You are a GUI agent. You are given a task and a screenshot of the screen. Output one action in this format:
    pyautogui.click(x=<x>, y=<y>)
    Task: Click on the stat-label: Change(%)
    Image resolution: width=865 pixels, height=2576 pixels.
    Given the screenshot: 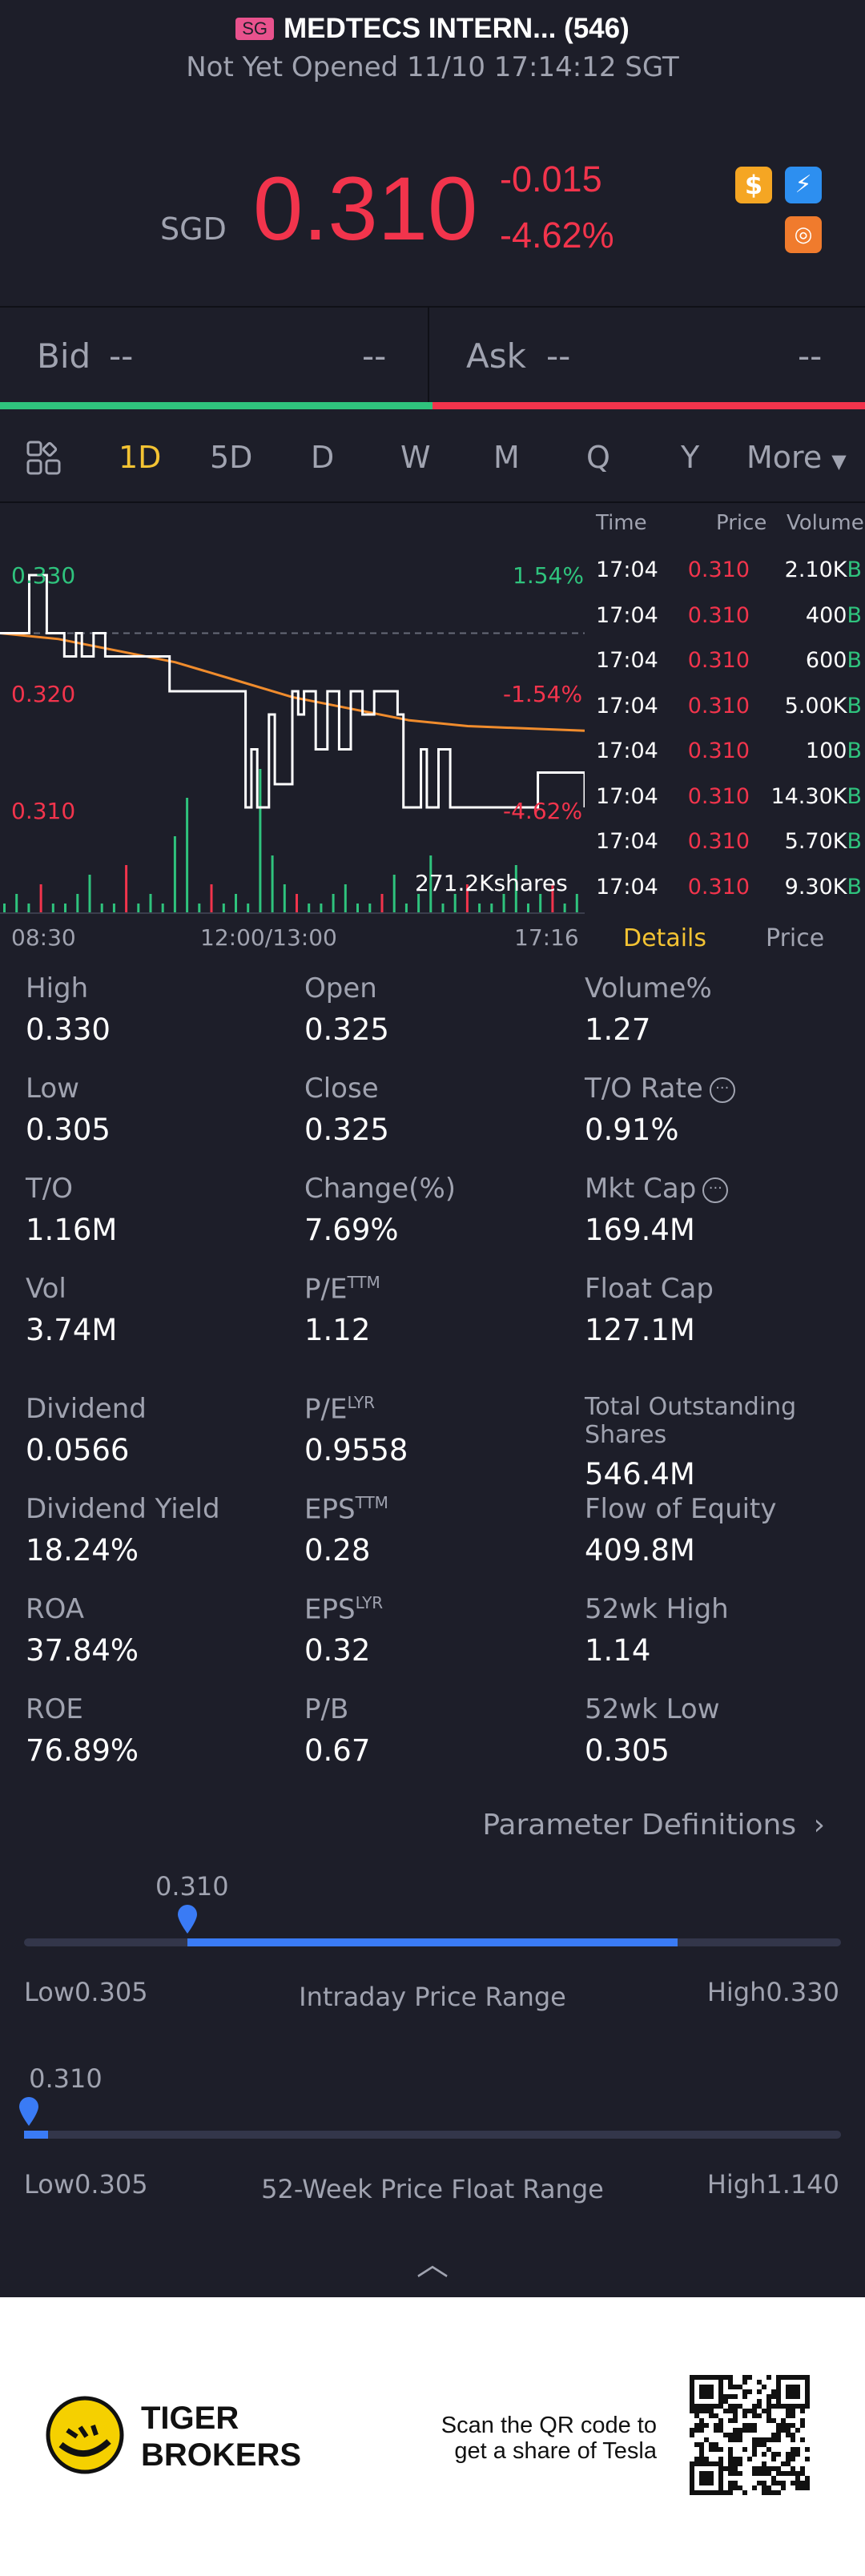 What is the action you would take?
    pyautogui.click(x=380, y=1189)
    